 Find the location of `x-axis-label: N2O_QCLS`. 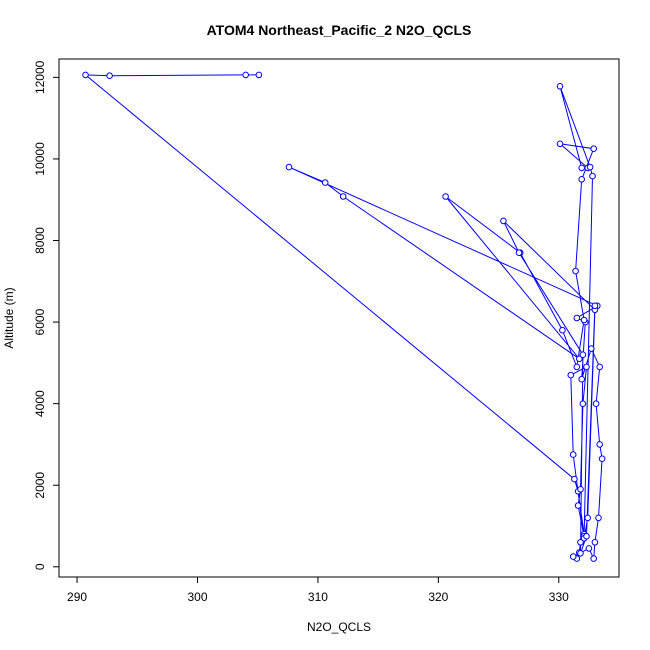

x-axis-label: N2O_QCLS is located at coordinates (339, 627).